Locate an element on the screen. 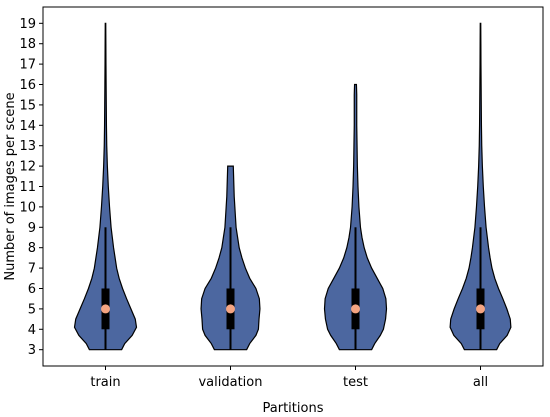  y-tick-label-11: 11 is located at coordinates (27, 187).